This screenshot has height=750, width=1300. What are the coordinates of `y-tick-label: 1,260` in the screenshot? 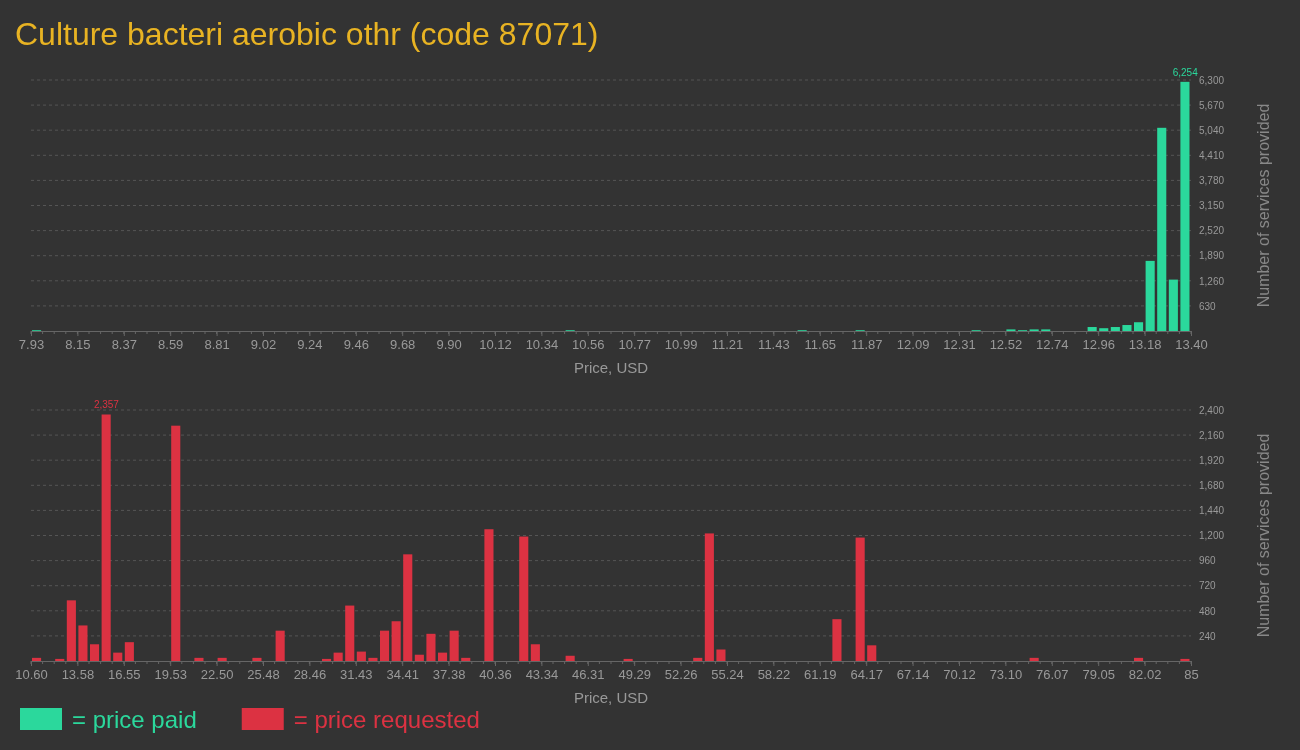 It's located at (1212, 281).